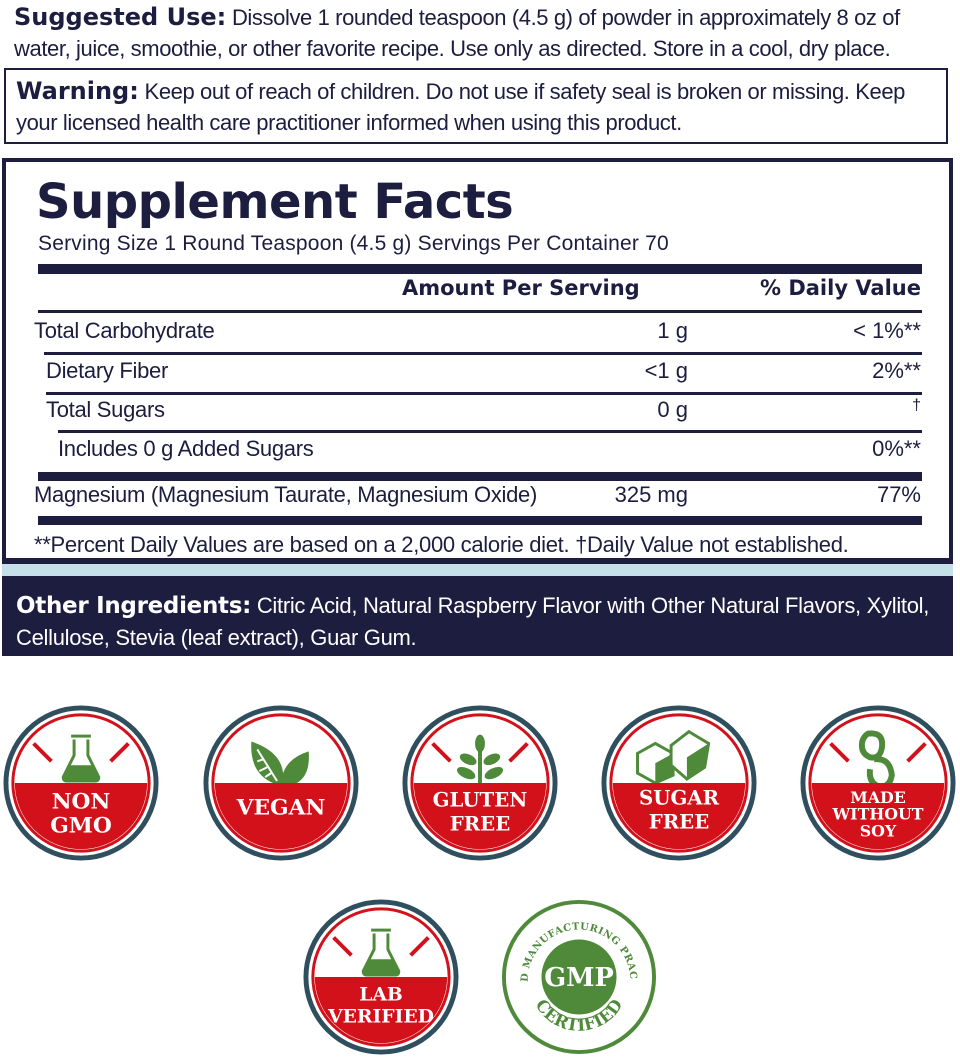  What do you see at coordinates (280, 762) in the screenshot?
I see `leaf-icon` at bounding box center [280, 762].